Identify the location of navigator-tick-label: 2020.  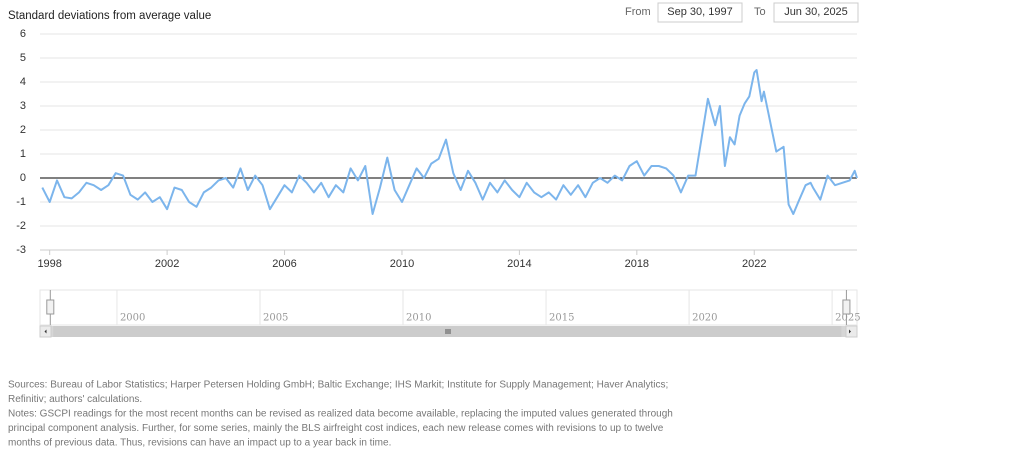
(704, 318).